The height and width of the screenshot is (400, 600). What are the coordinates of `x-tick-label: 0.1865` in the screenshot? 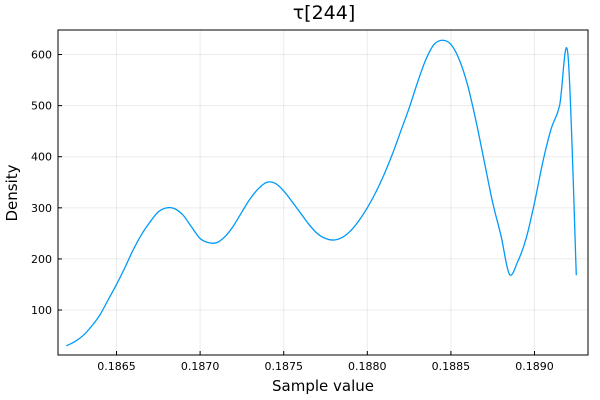 It's located at (116, 366).